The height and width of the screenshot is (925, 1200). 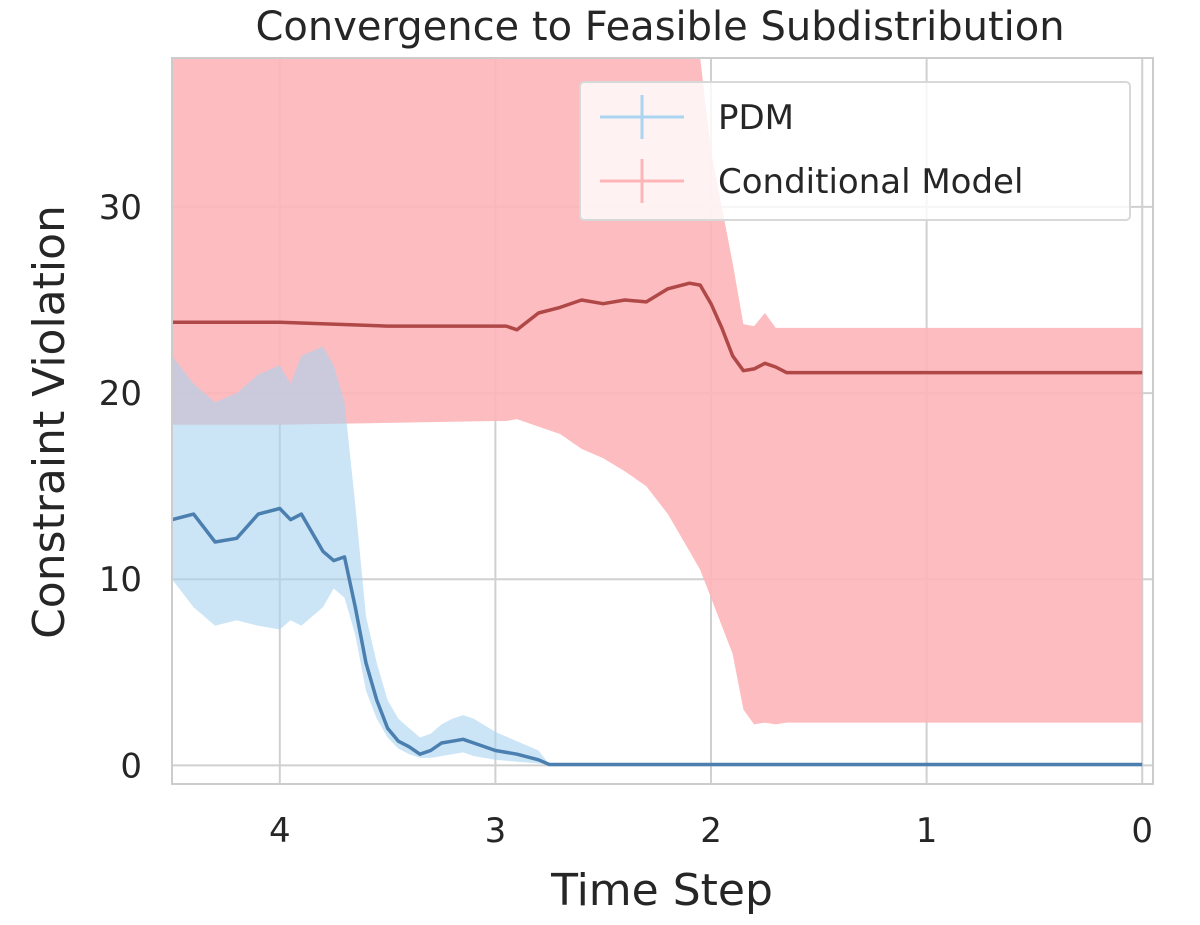 I want to click on legend-entry-pdm: PDM, so click(x=697, y=117).